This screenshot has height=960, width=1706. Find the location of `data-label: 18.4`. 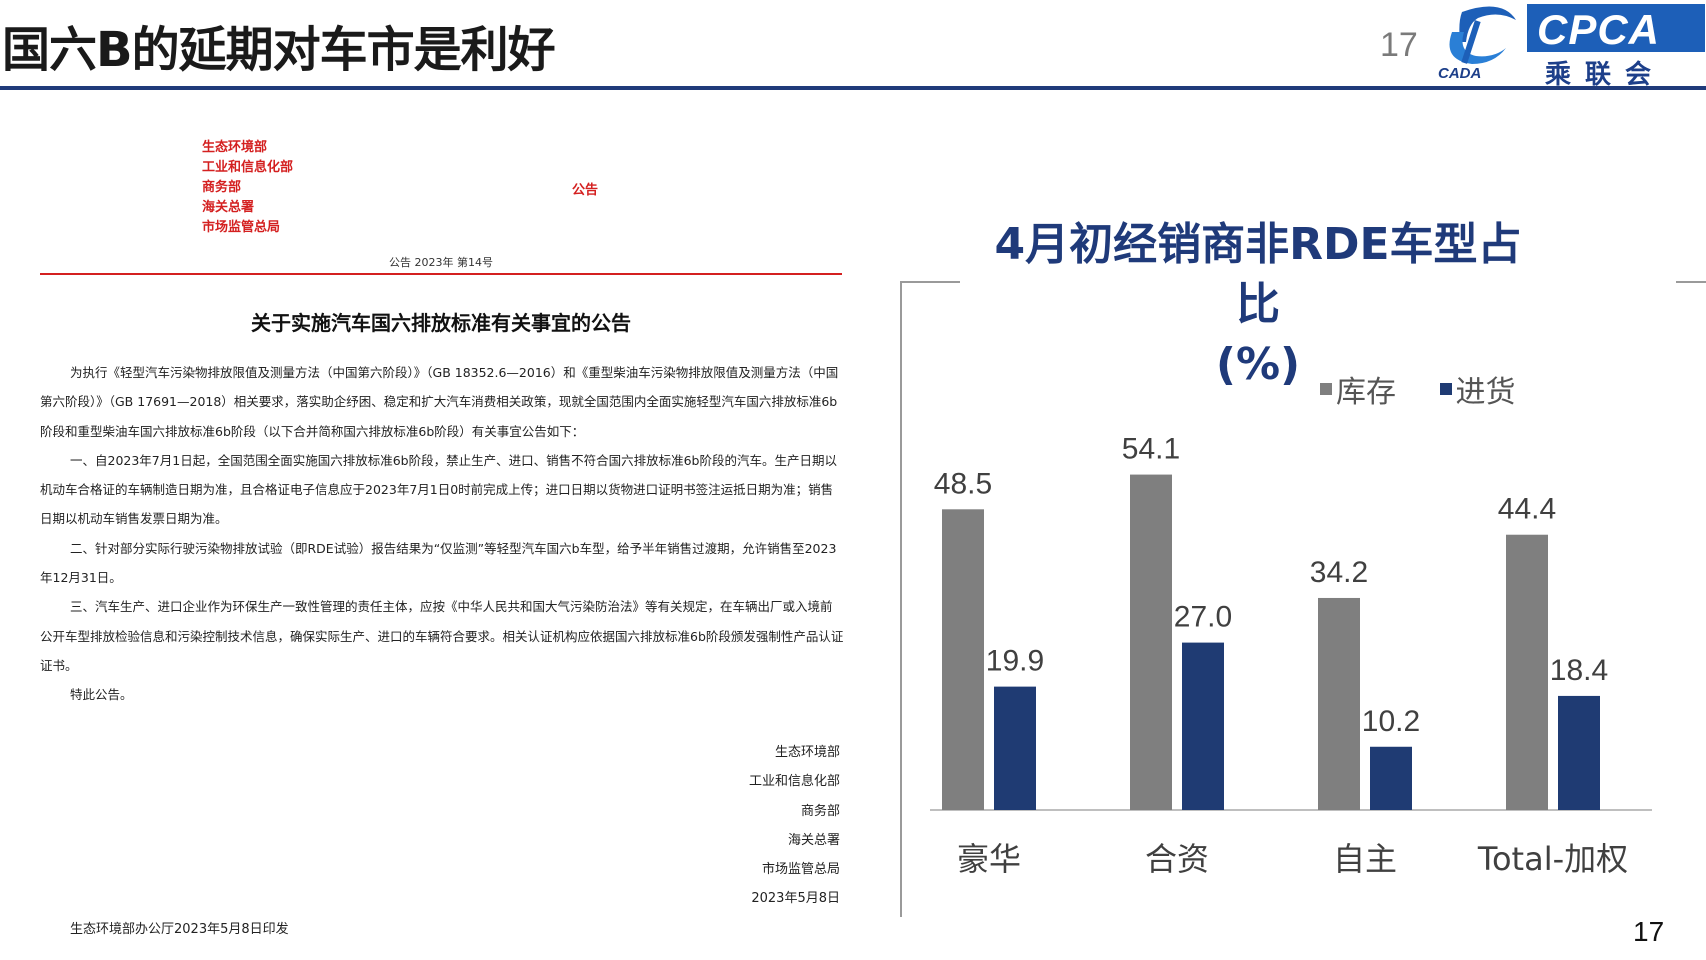

data-label: 18.4 is located at coordinates (1579, 670).